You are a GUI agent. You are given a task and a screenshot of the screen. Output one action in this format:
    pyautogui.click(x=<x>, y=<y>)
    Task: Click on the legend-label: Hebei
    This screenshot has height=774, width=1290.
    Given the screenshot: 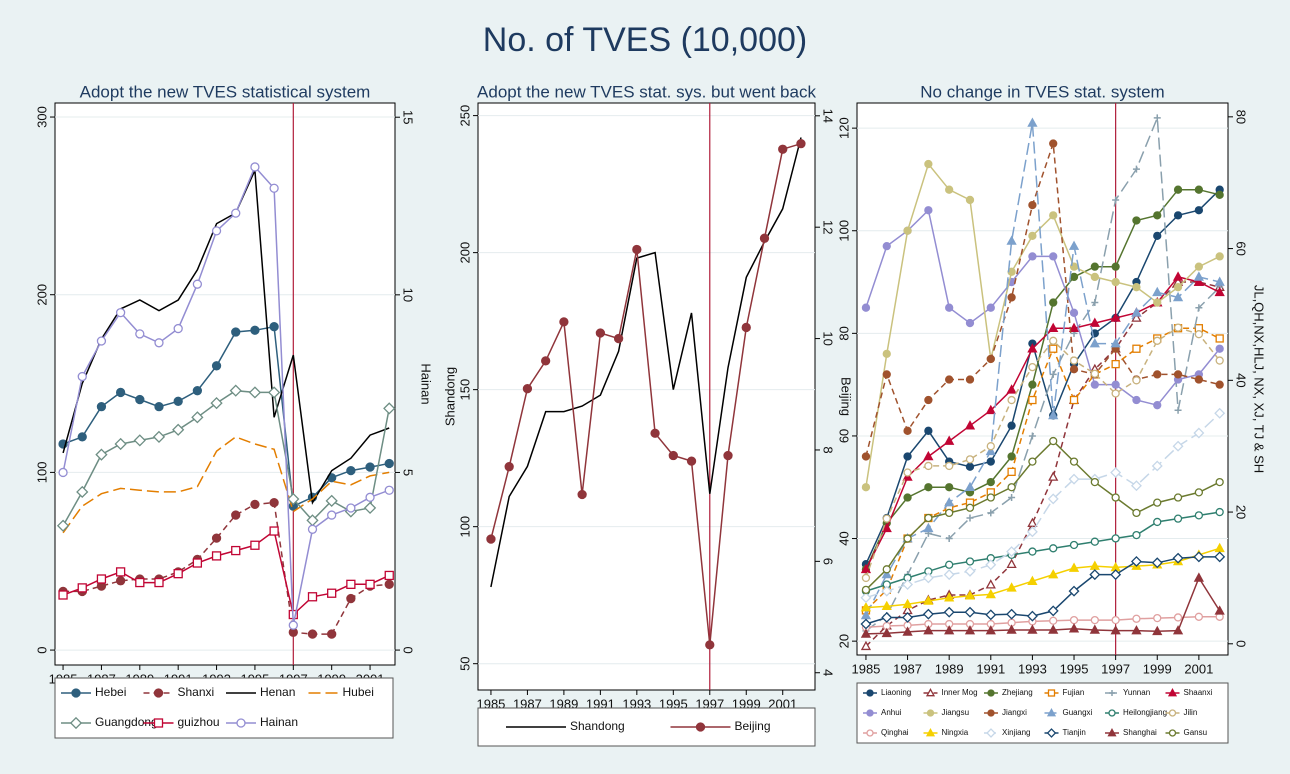 What is the action you would take?
    pyautogui.click(x=110, y=692)
    